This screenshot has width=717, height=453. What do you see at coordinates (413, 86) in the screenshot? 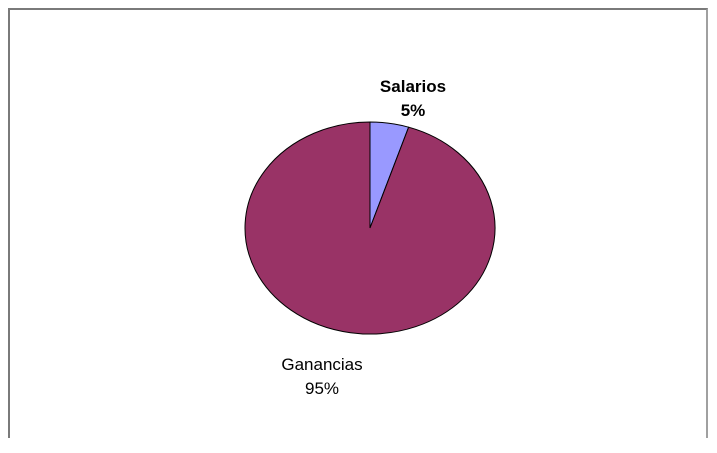
I see `slice-label-salarios: Salarios` at bounding box center [413, 86].